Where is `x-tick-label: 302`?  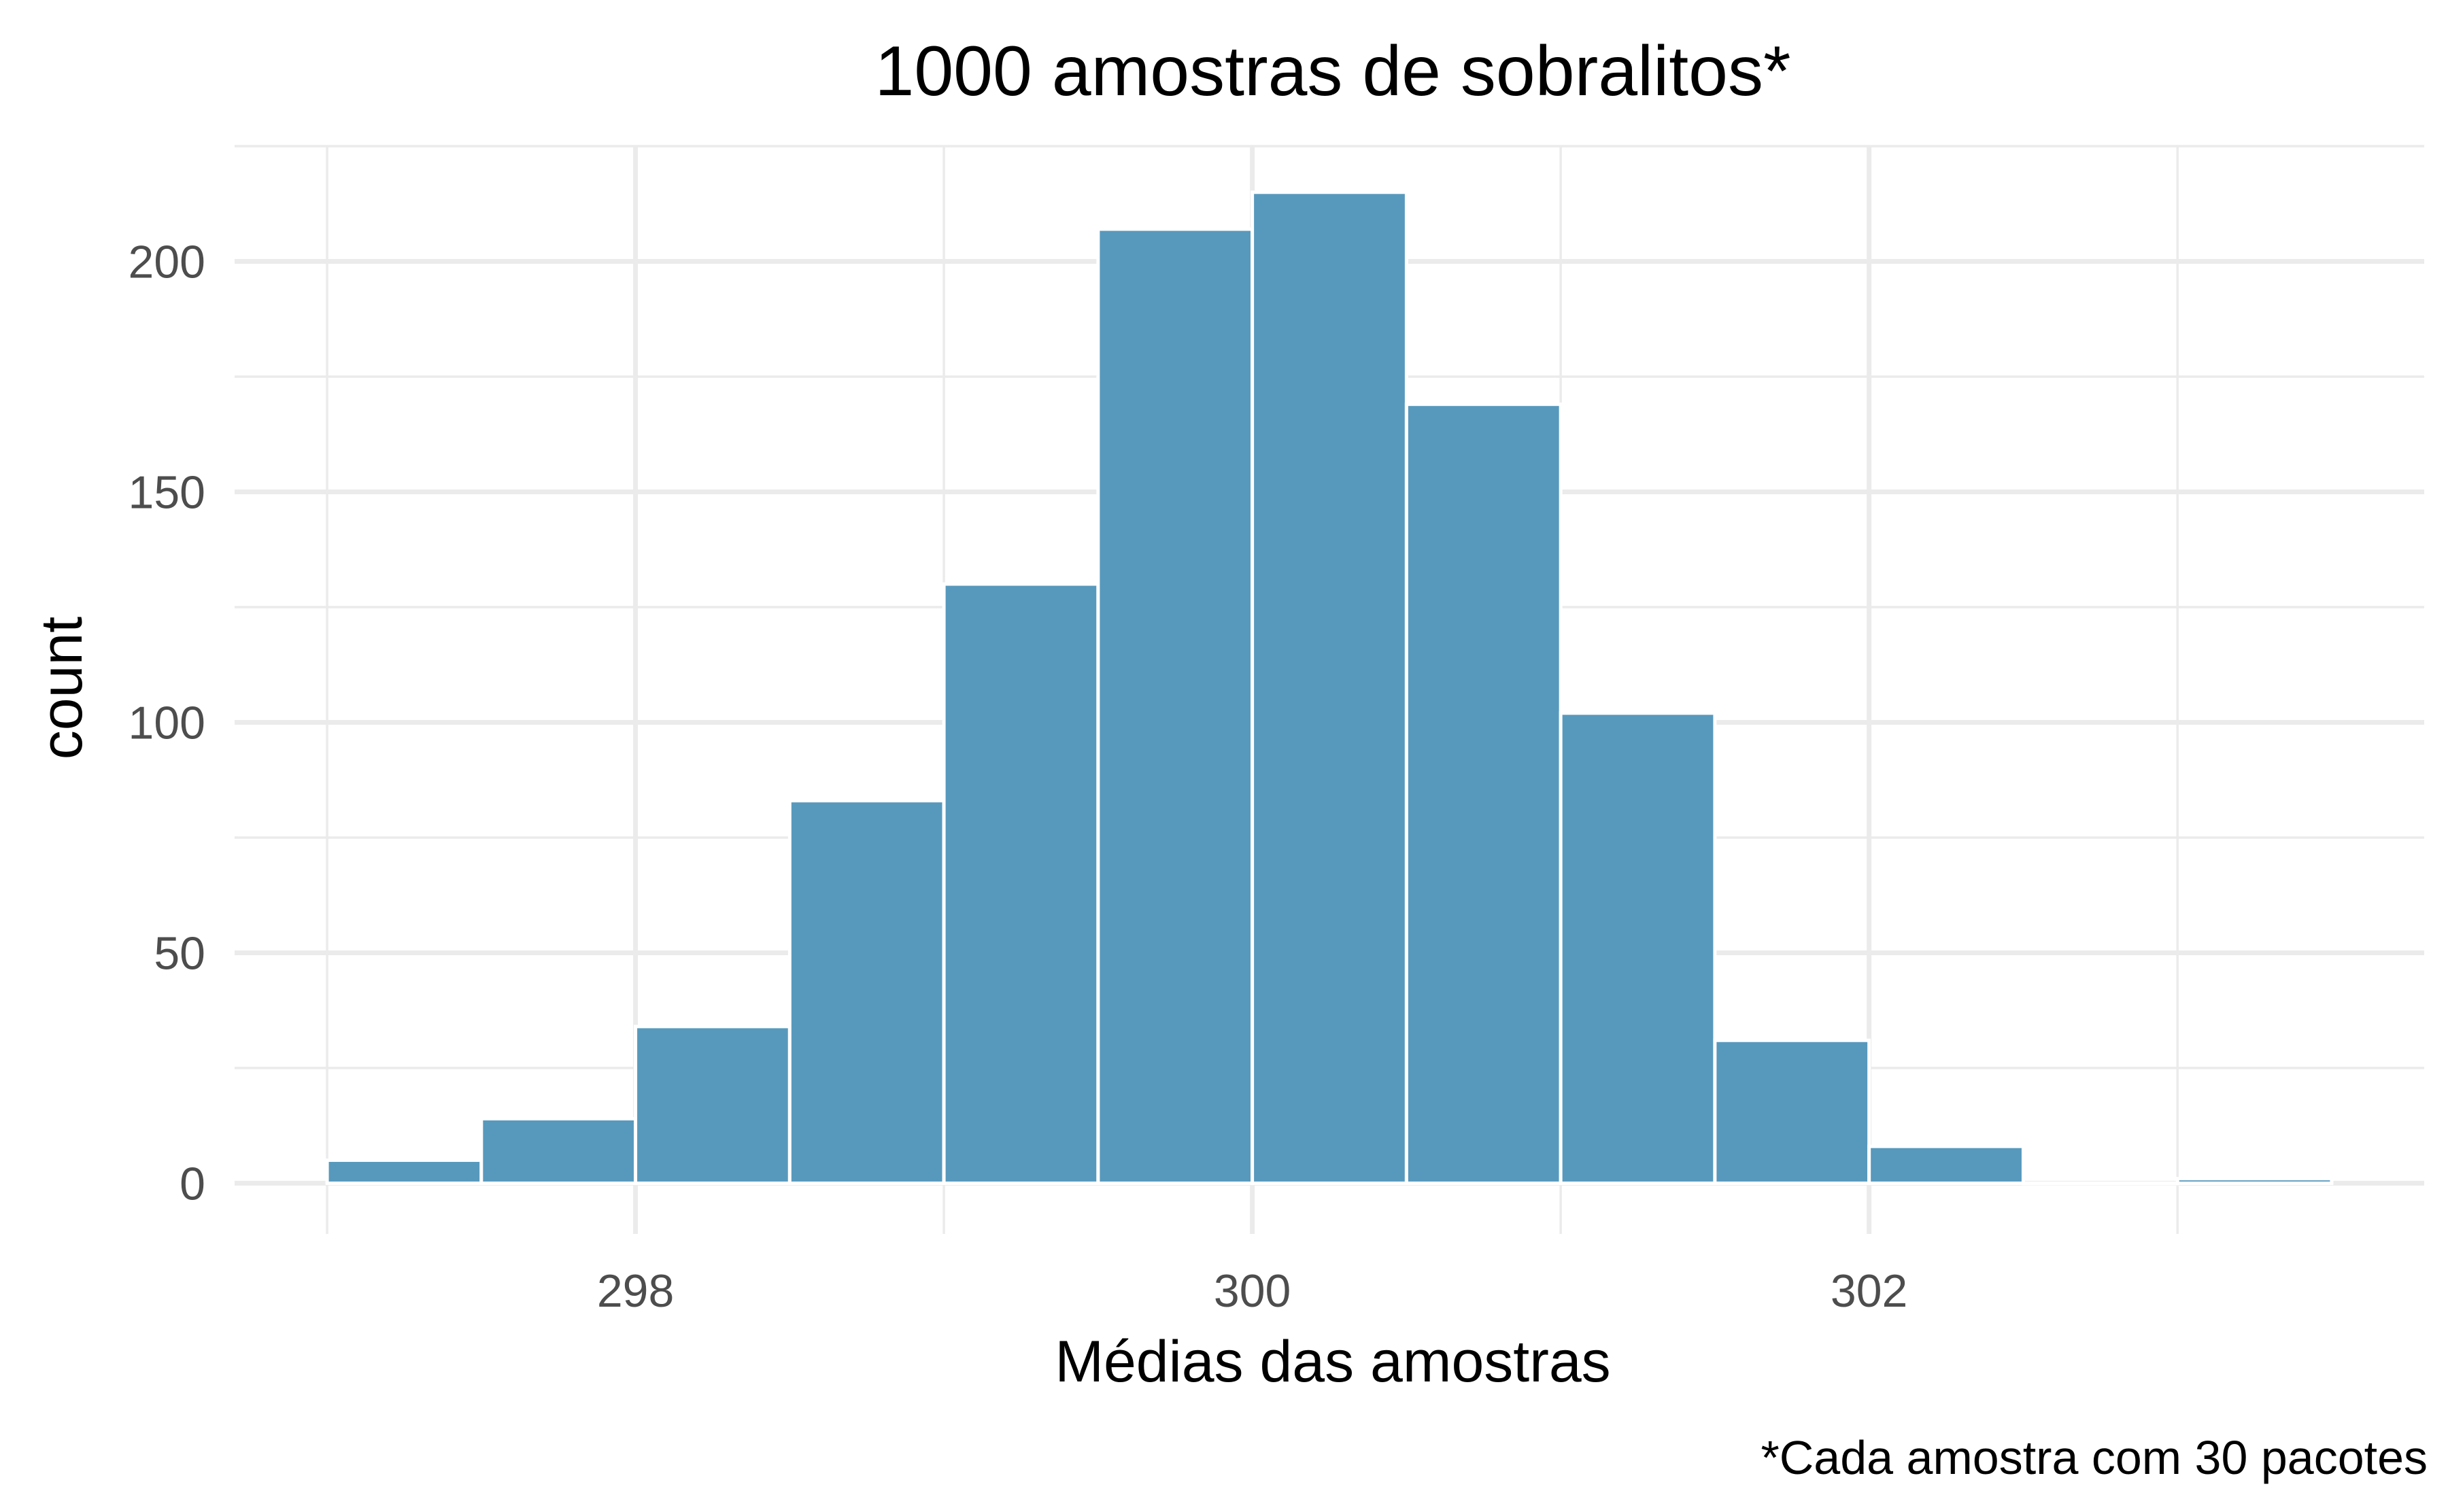 x-tick-label: 302 is located at coordinates (1869, 1291).